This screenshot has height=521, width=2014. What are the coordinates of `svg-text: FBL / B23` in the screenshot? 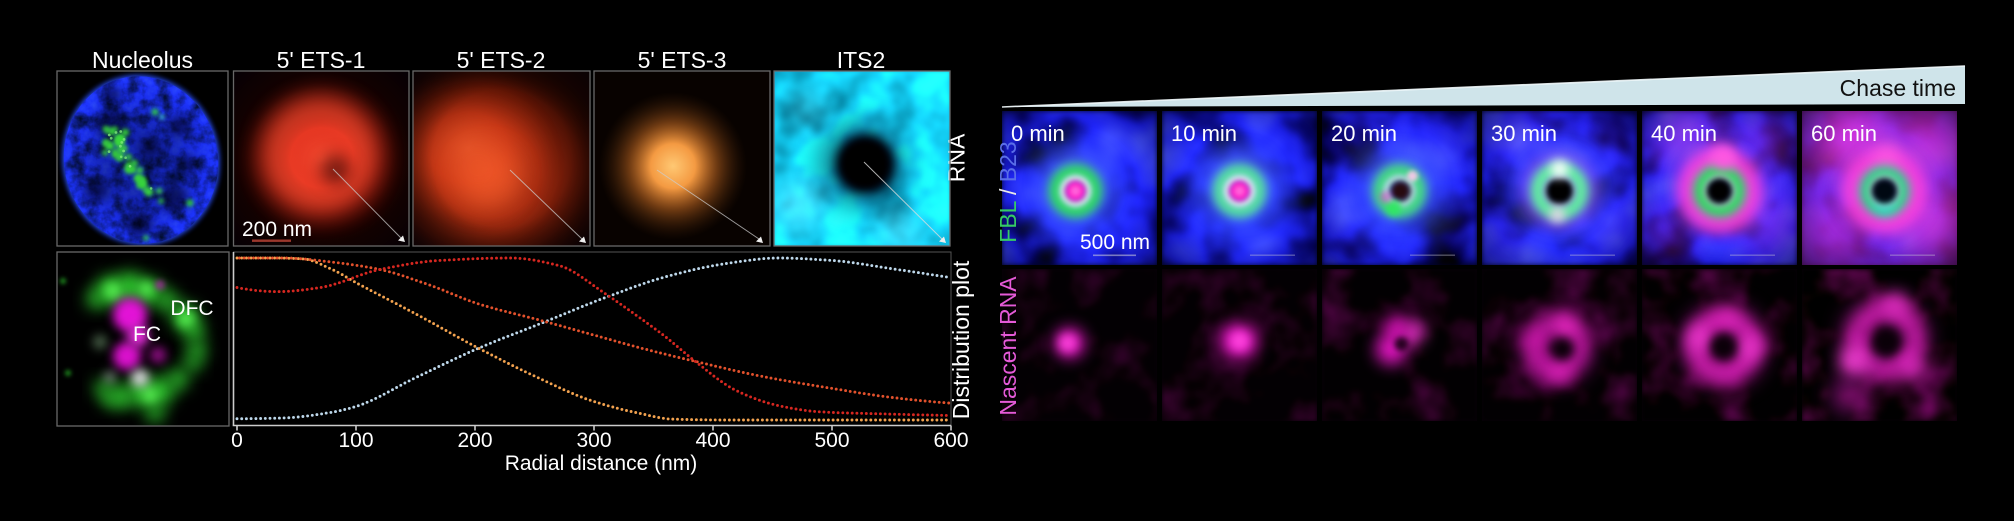 It's located at (1008, 191).